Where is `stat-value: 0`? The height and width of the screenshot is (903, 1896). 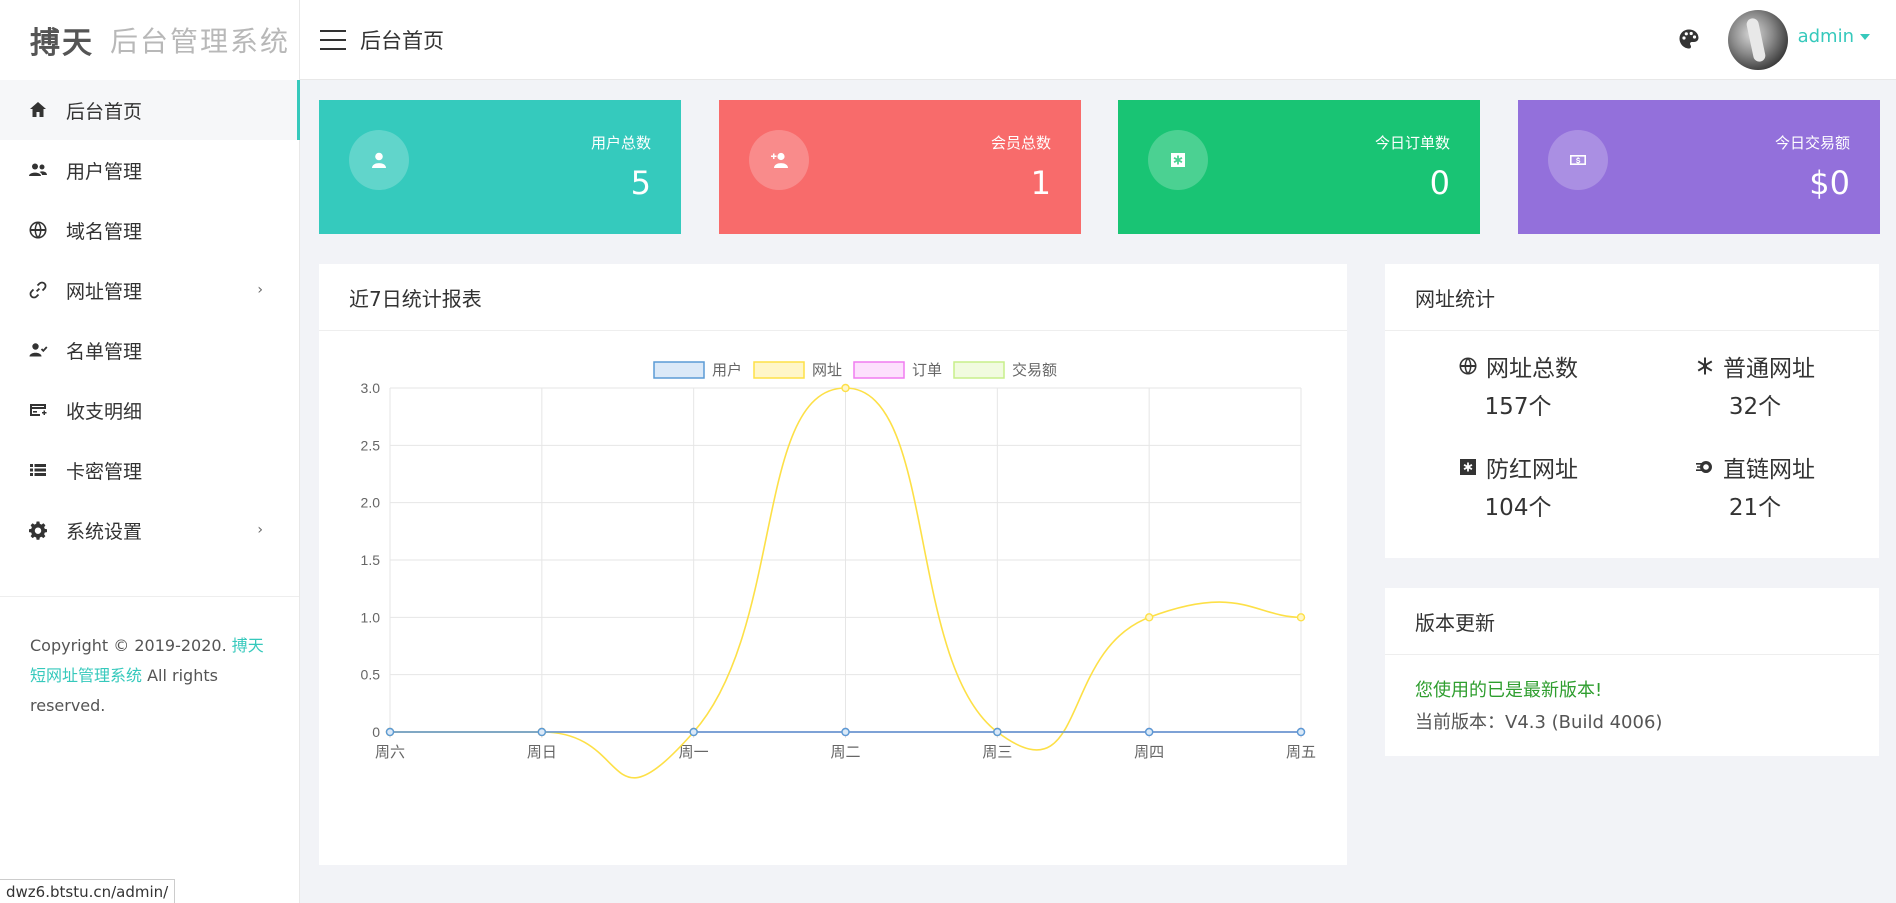
stat-value: 0 is located at coordinates (1439, 183).